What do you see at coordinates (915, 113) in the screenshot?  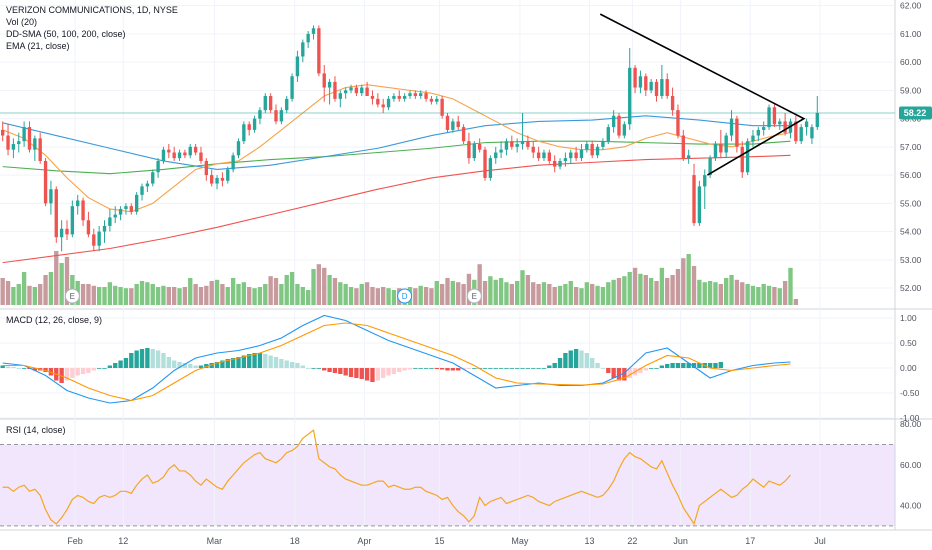 I see `price-tag-label: 58.22` at bounding box center [915, 113].